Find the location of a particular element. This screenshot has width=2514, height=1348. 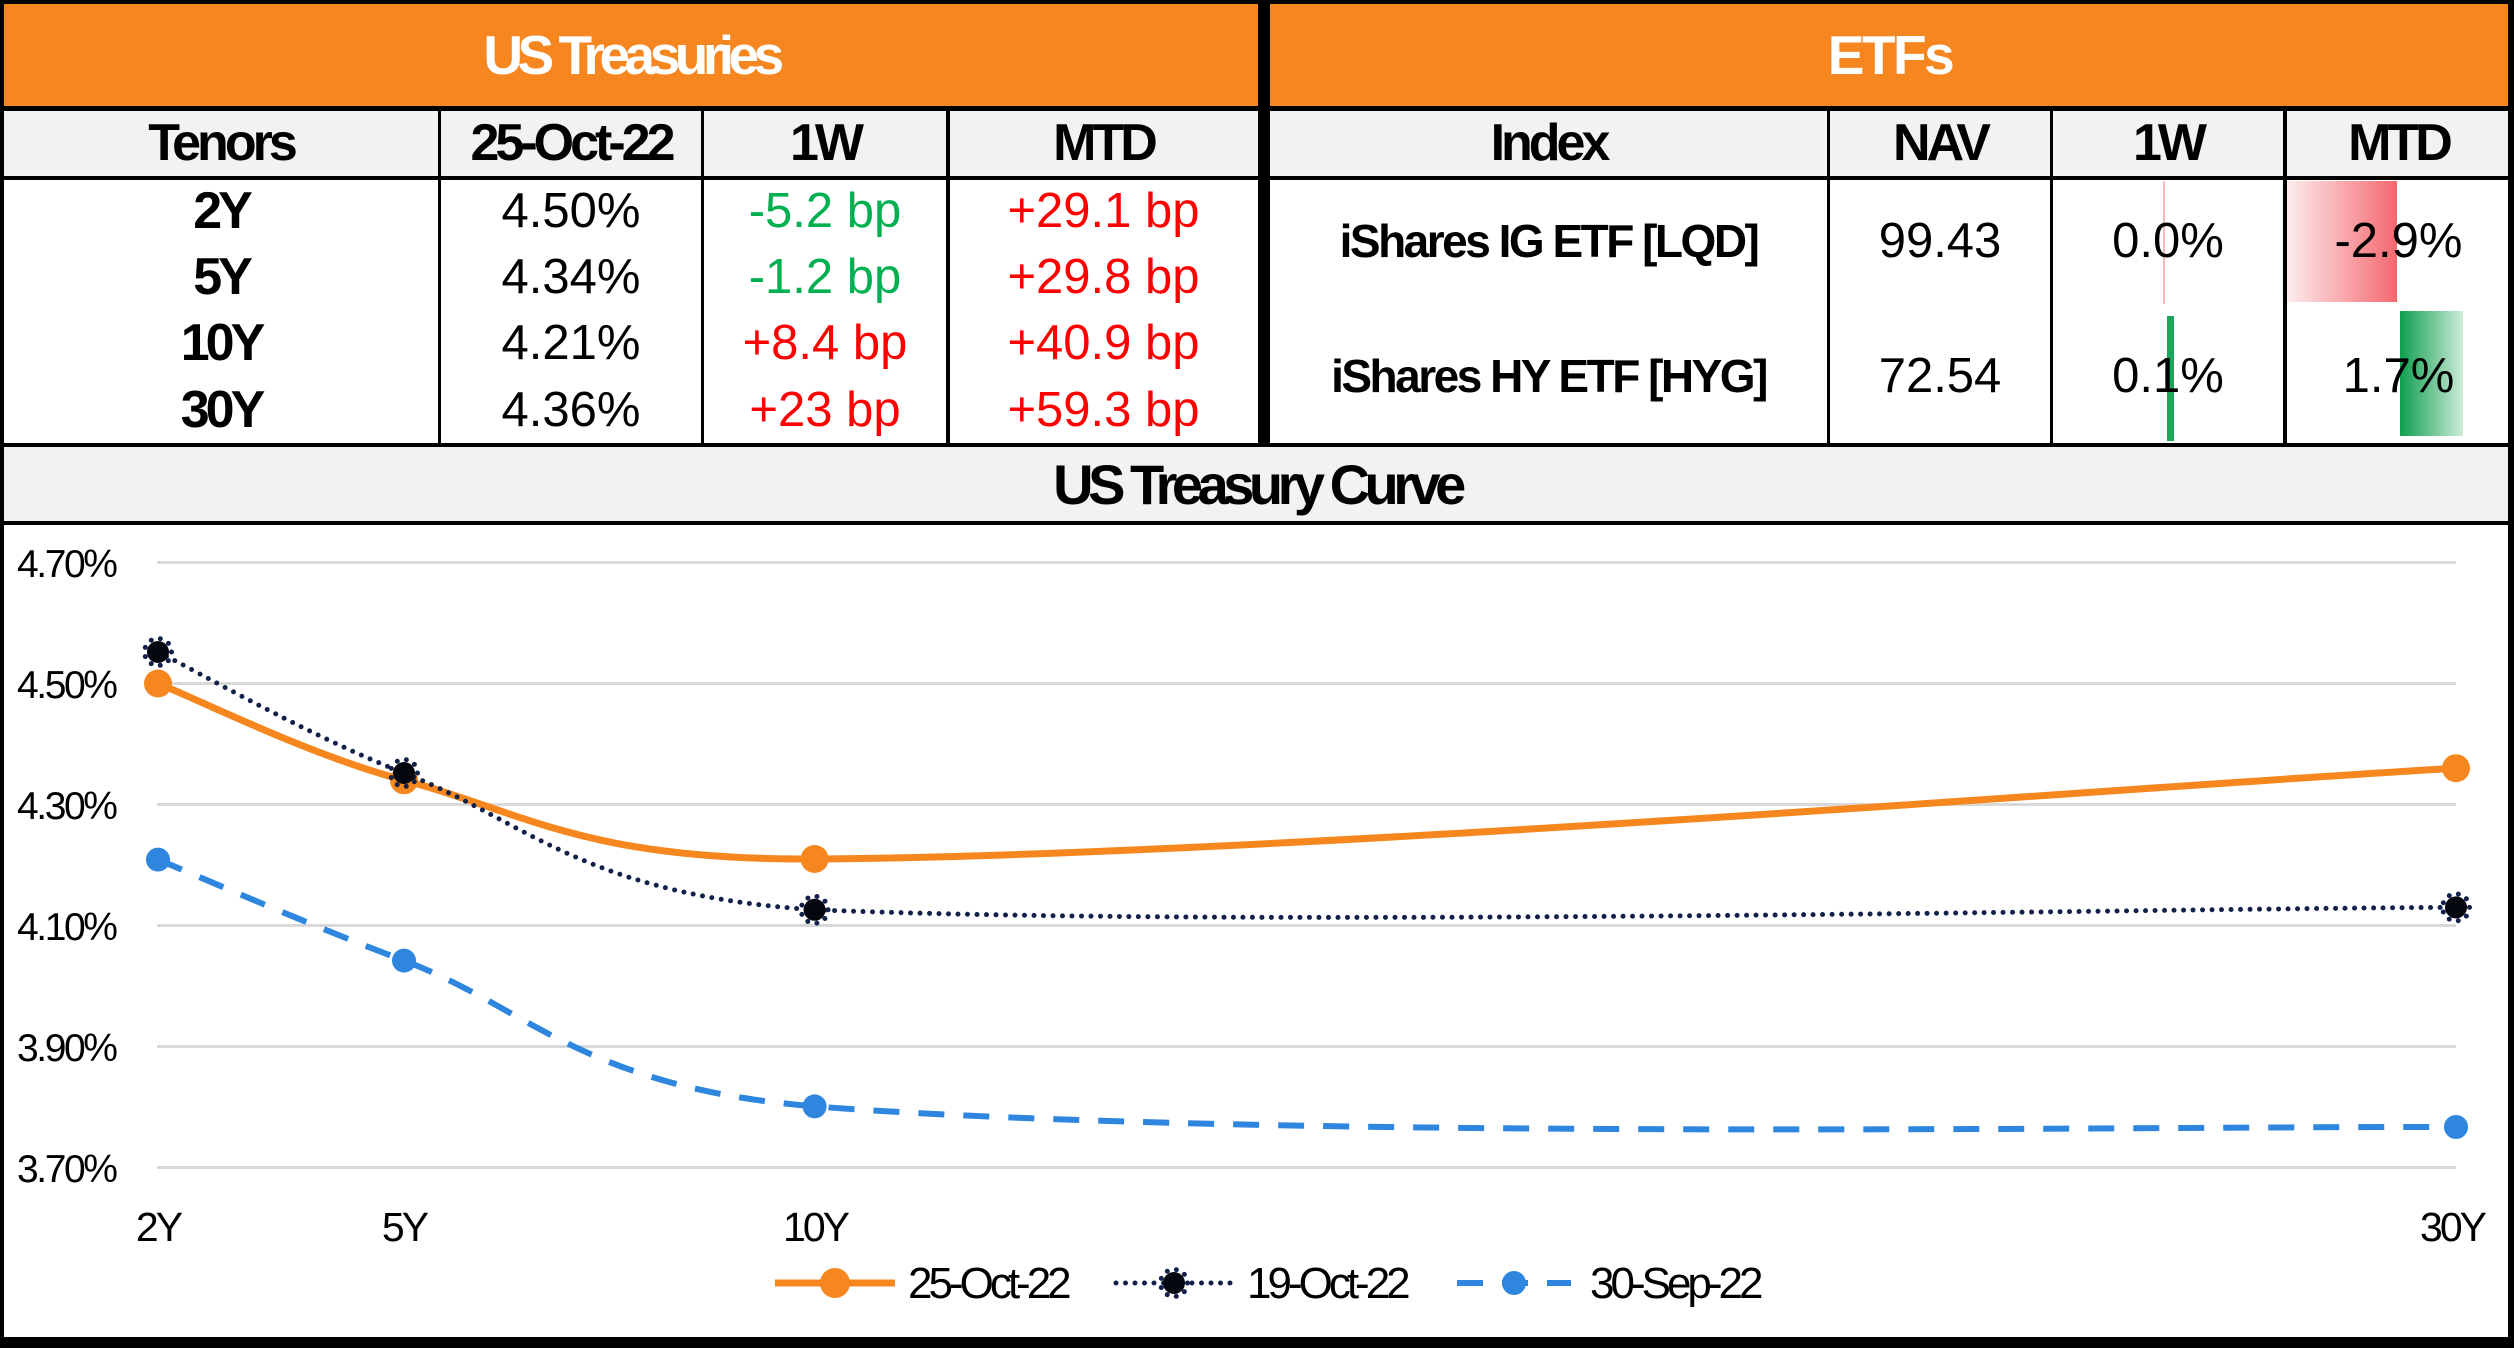

svg-text: 30-Sep-22 is located at coordinates (1676, 1283).